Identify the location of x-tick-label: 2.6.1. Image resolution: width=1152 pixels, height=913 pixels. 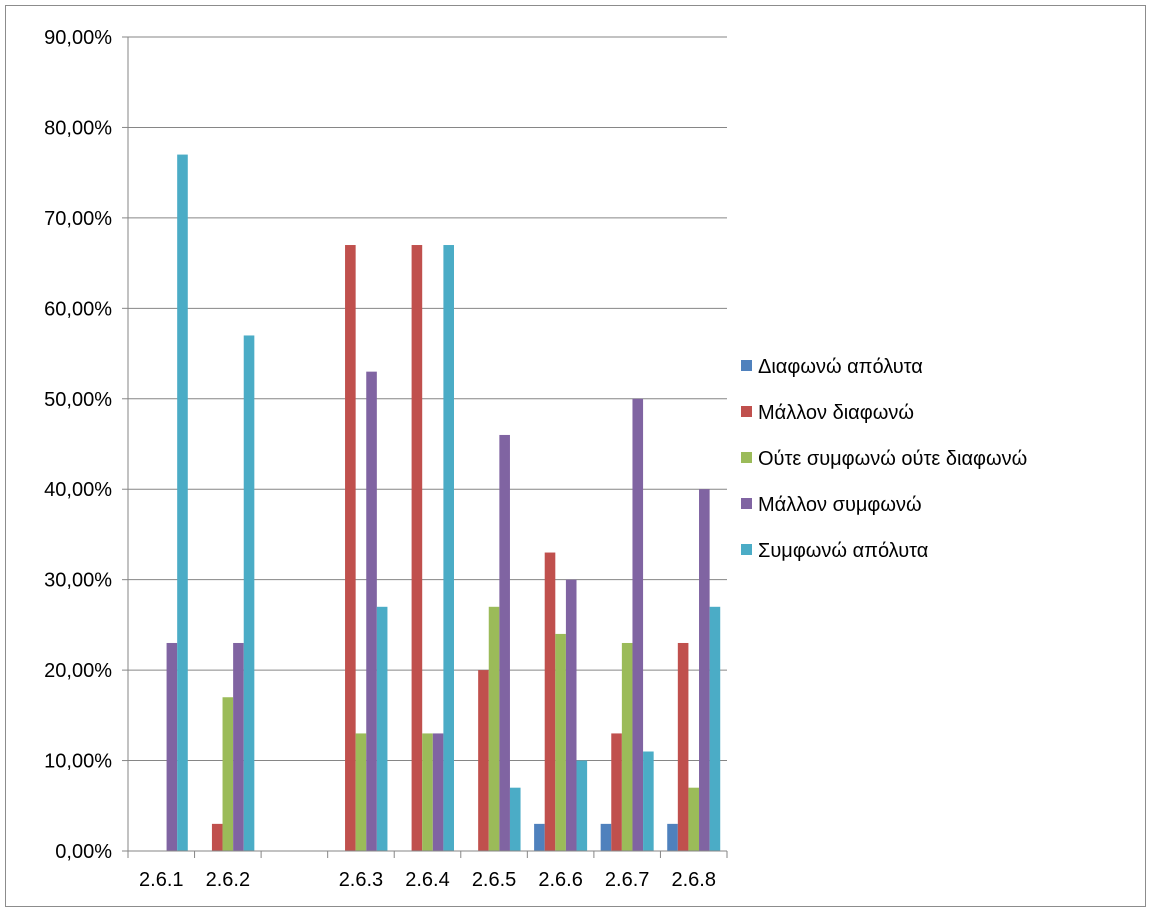
(161, 880).